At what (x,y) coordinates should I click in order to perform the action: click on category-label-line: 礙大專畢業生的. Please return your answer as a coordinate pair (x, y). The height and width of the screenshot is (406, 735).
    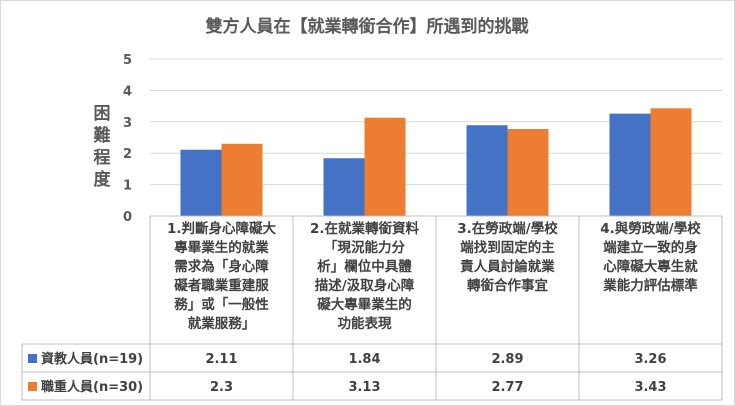
    Looking at the image, I should click on (364, 304).